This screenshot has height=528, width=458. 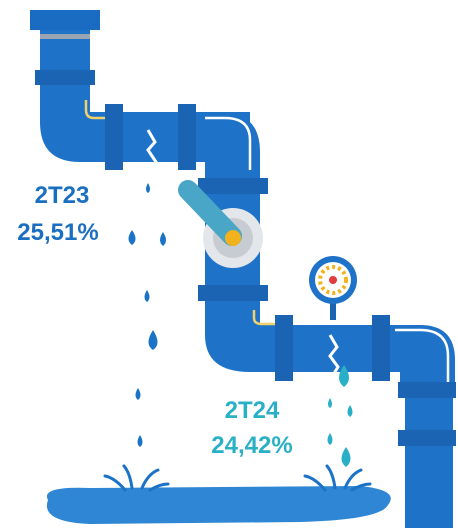 What do you see at coordinates (65, 20) in the screenshot?
I see `pipe-cap` at bounding box center [65, 20].